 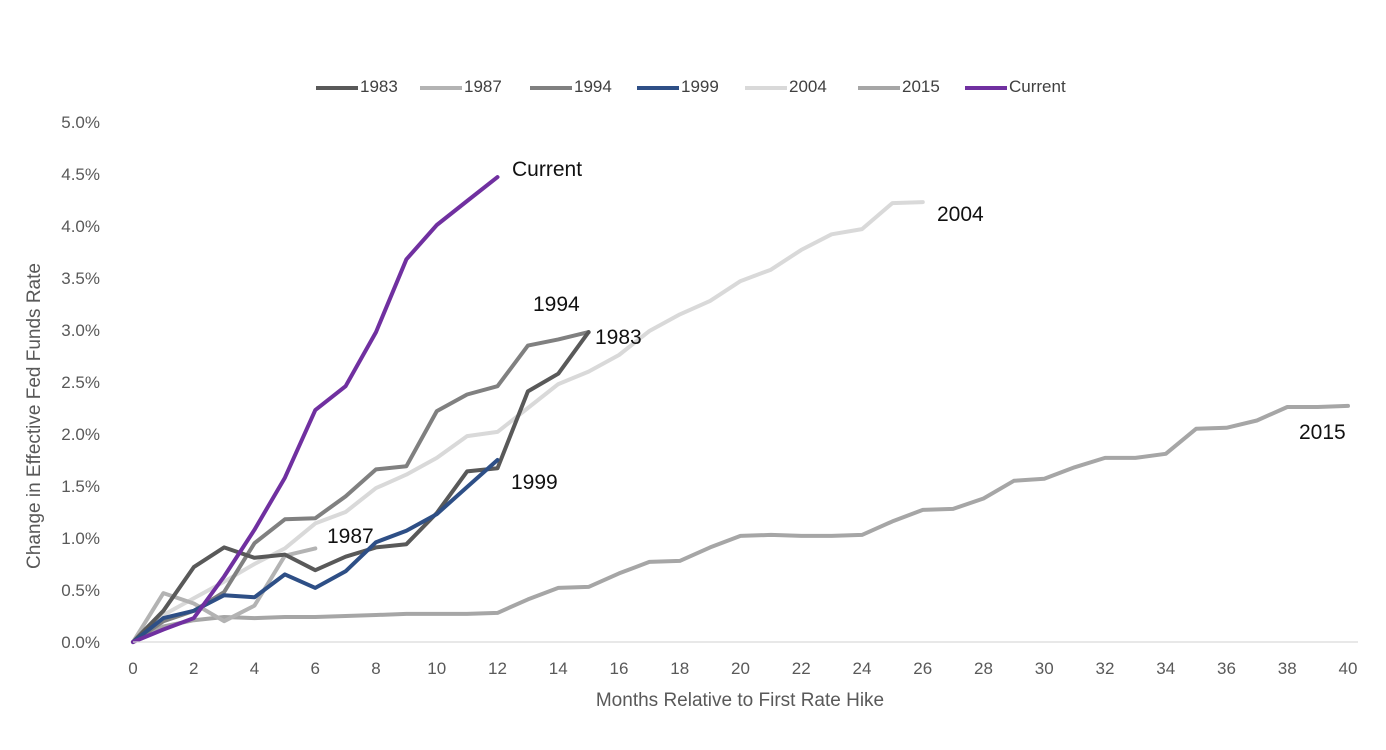 I want to click on end-label-current: Current, so click(x=547, y=169).